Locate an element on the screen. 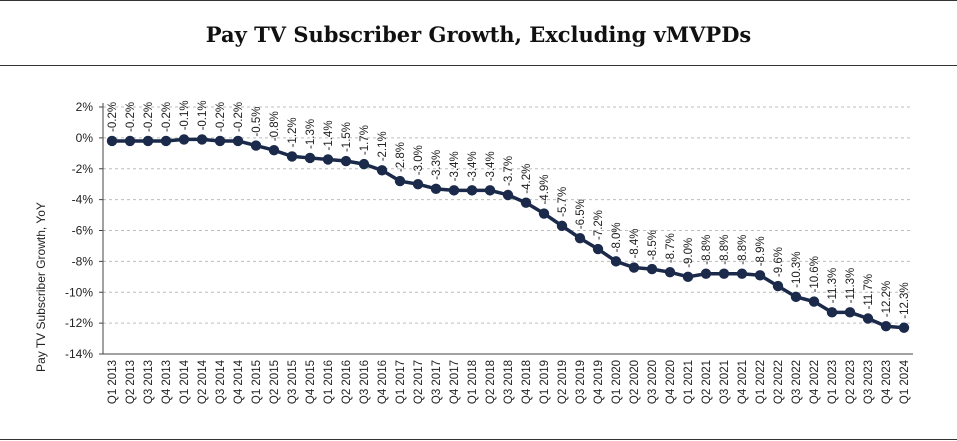 The width and height of the screenshot is (957, 441). data-label: -2.8% is located at coordinates (401, 157).